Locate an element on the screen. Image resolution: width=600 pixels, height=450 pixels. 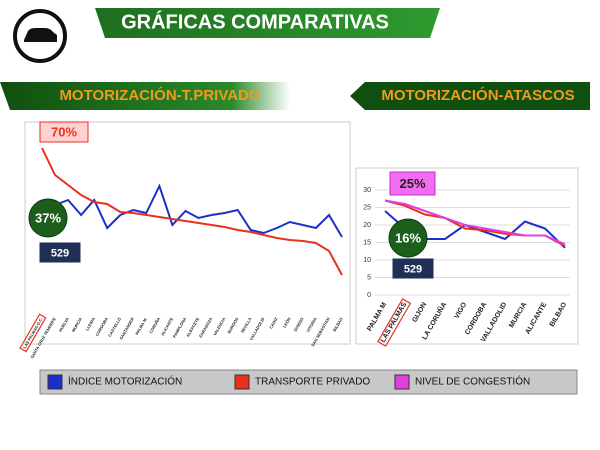
x-tick-label: BURGOS is located at coordinates (232, 325).